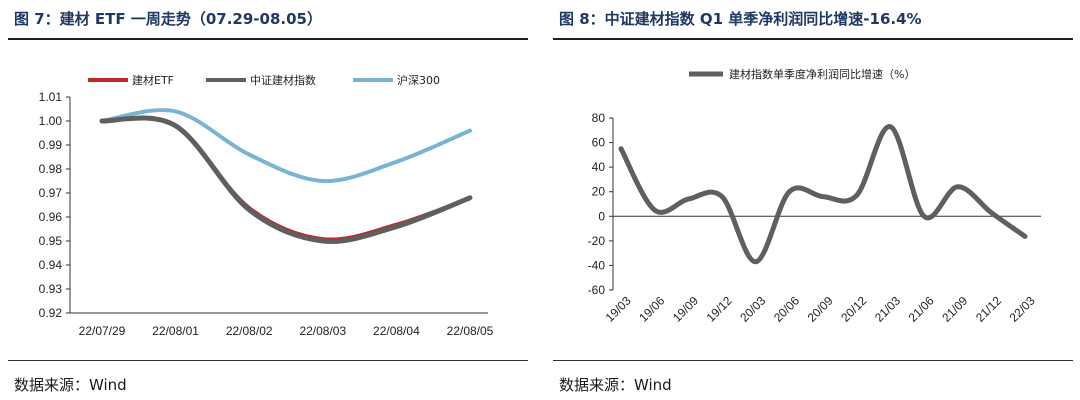 This screenshot has width=1080, height=400. What do you see at coordinates (599, 167) in the screenshot?
I see `y-tick-label-2: 40` at bounding box center [599, 167].